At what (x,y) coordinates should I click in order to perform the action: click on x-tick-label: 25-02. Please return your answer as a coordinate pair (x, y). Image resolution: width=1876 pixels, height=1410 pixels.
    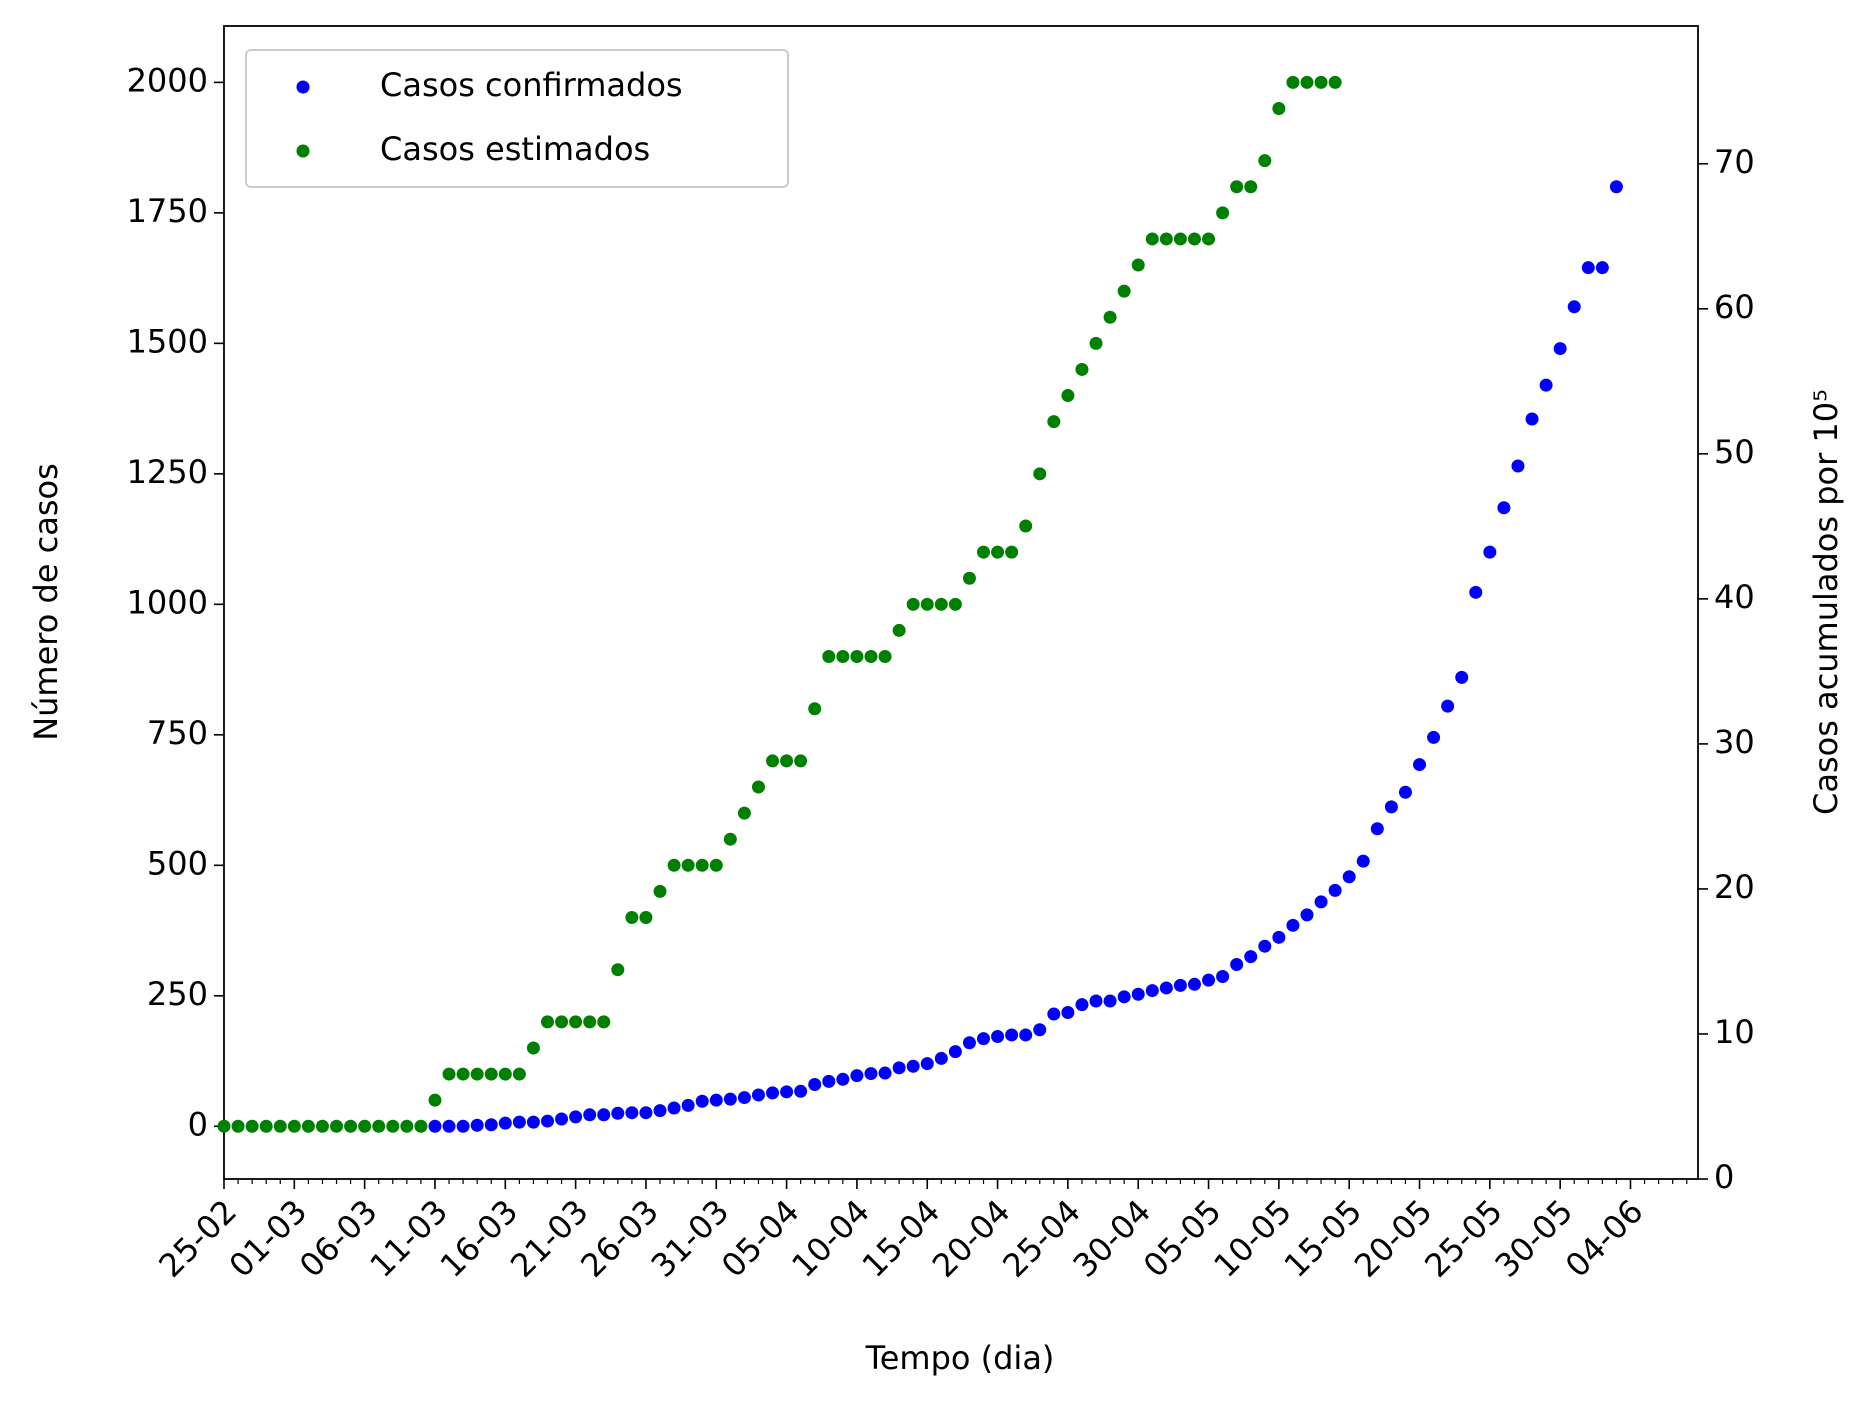
    Looking at the image, I should click on (197, 1238).